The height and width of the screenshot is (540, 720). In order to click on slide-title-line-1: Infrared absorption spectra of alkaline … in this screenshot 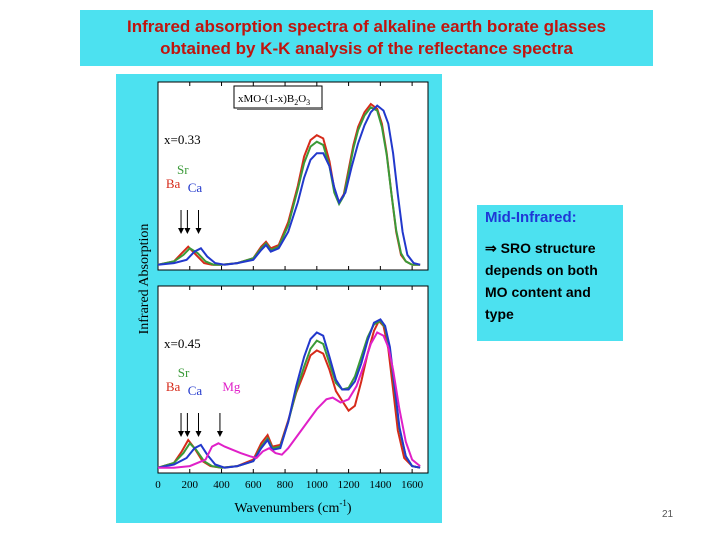, I will do `click(366, 26)`.